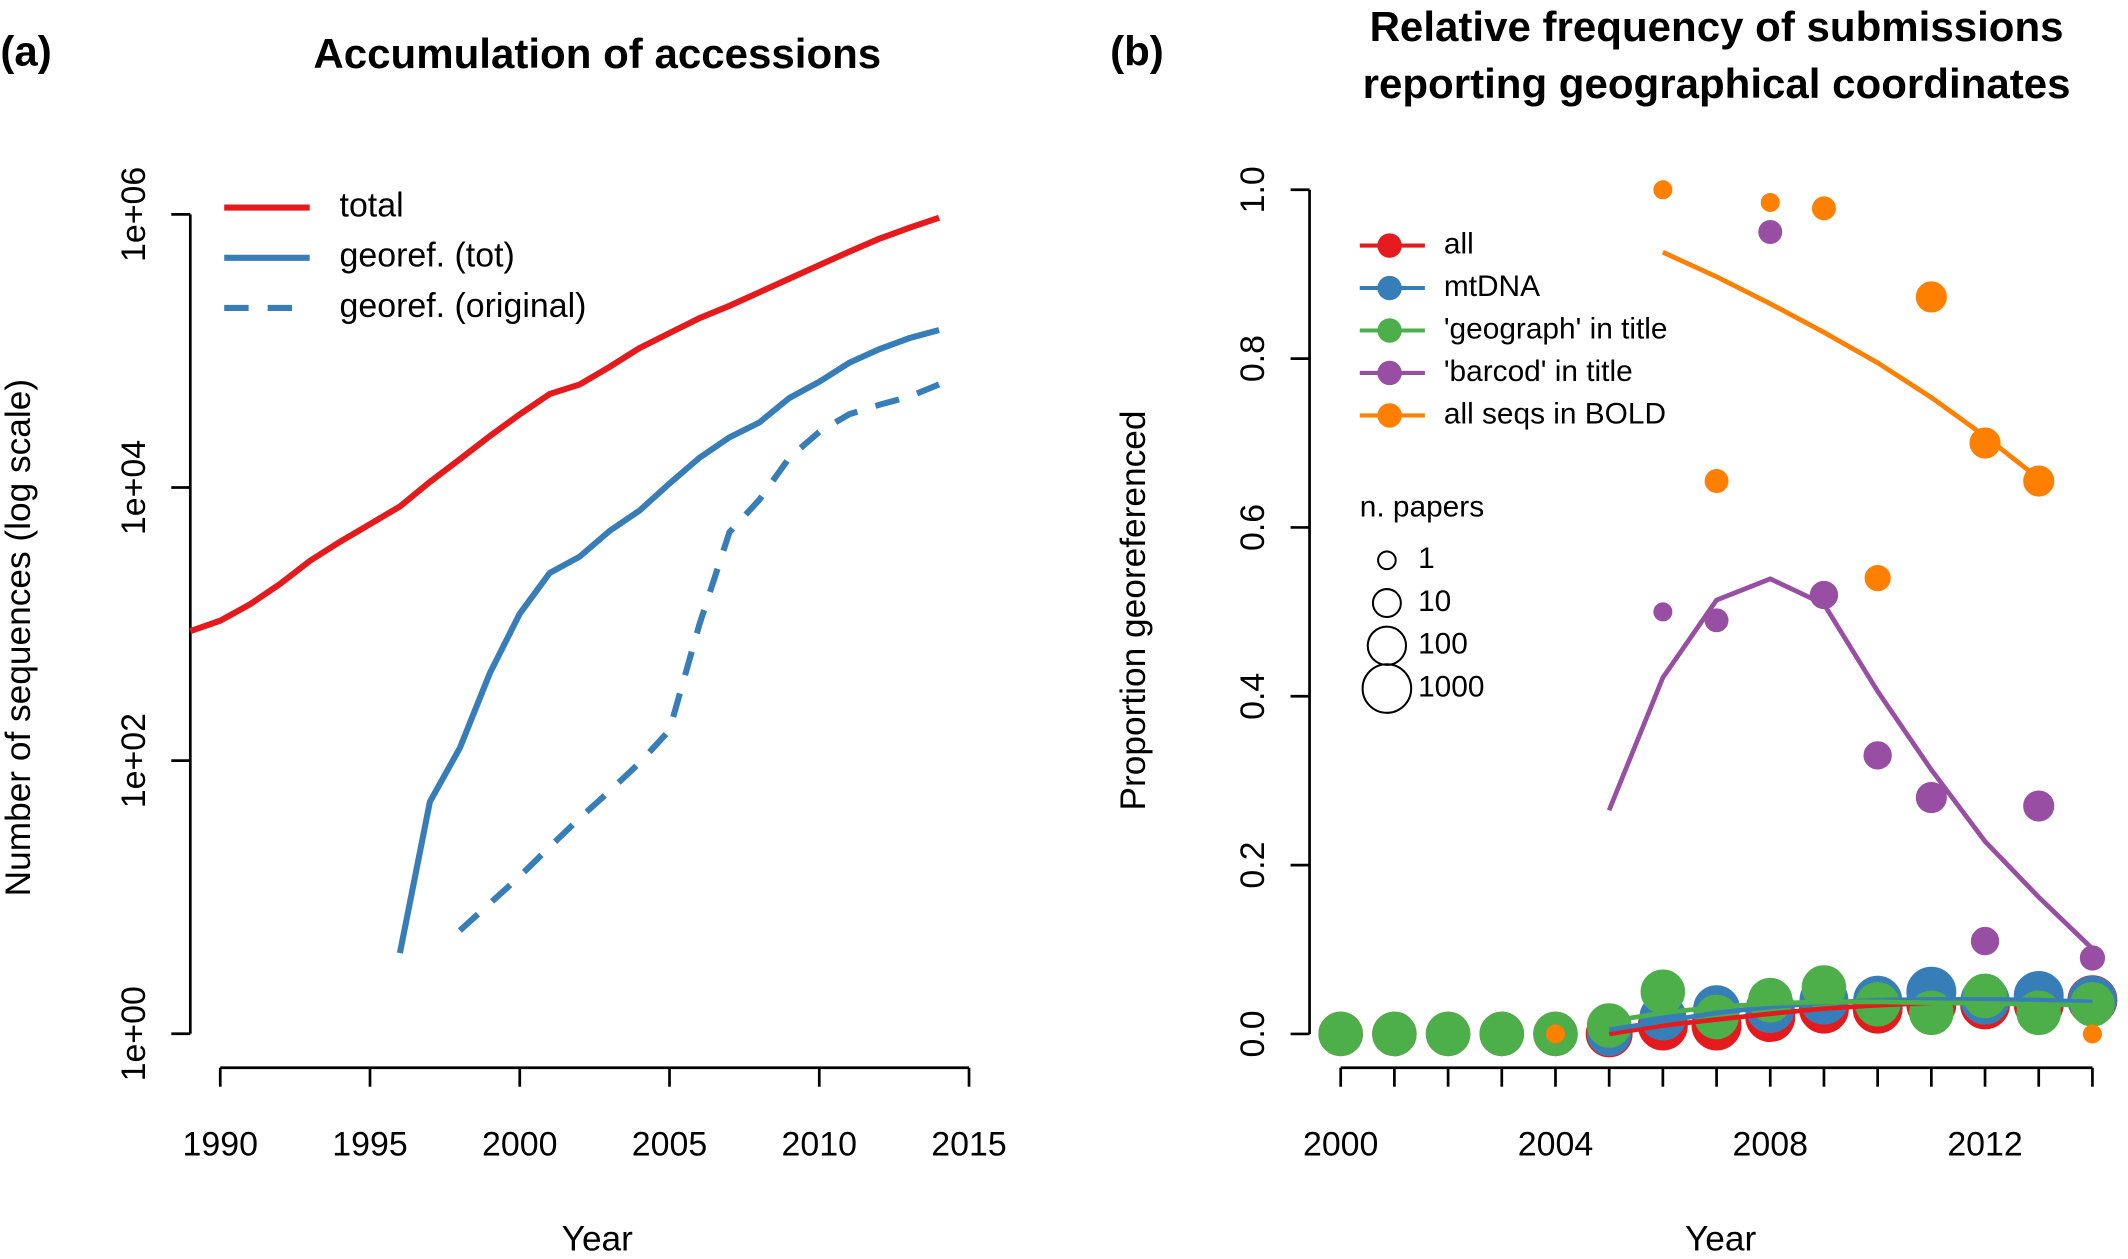 The height and width of the screenshot is (1259, 2128). I want to click on legend-label: total, so click(372, 206).